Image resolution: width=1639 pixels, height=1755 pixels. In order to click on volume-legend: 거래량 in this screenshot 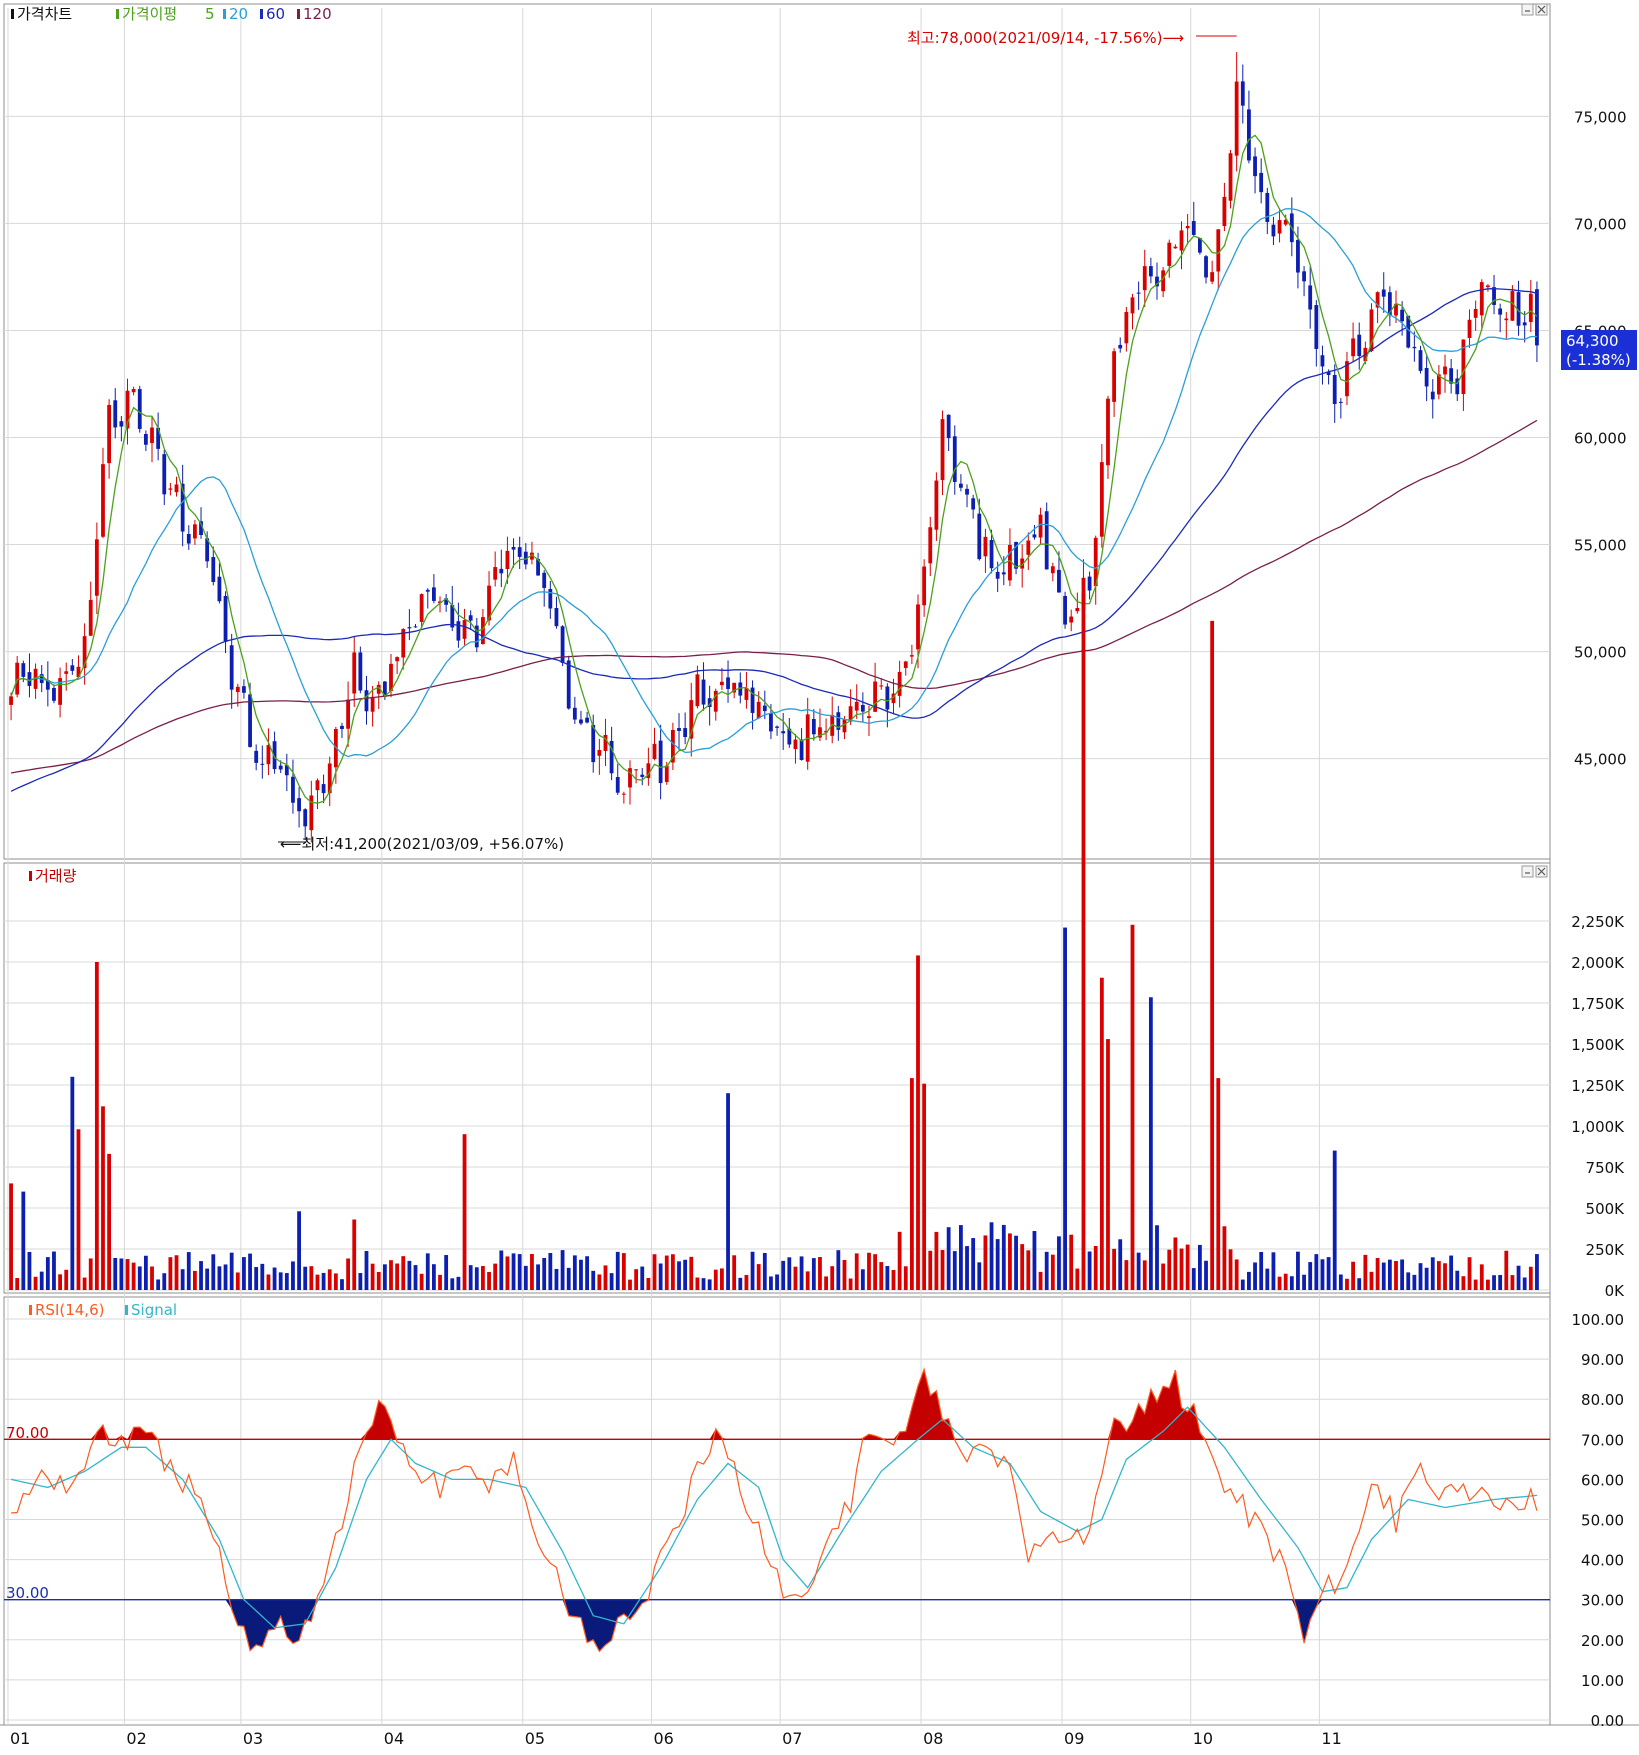, I will do `click(53, 876)`.